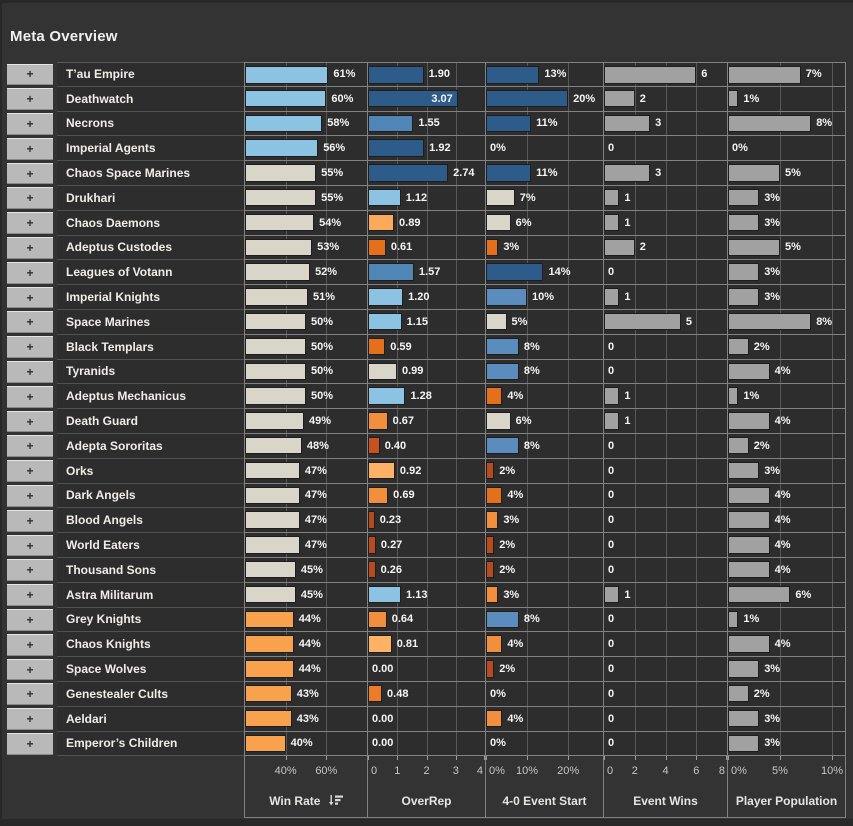 This screenshot has height=826, width=853. I want to click on faction-name-cell: Drukhari, so click(150, 198).